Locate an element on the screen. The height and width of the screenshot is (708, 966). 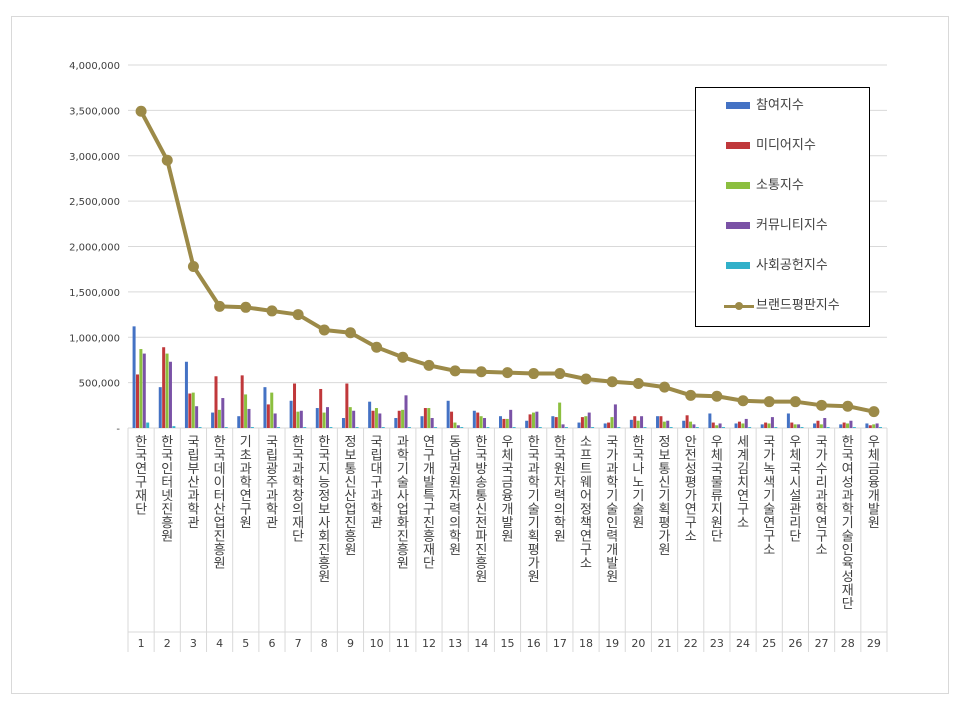
rank-label: 14 is located at coordinates (481, 643).